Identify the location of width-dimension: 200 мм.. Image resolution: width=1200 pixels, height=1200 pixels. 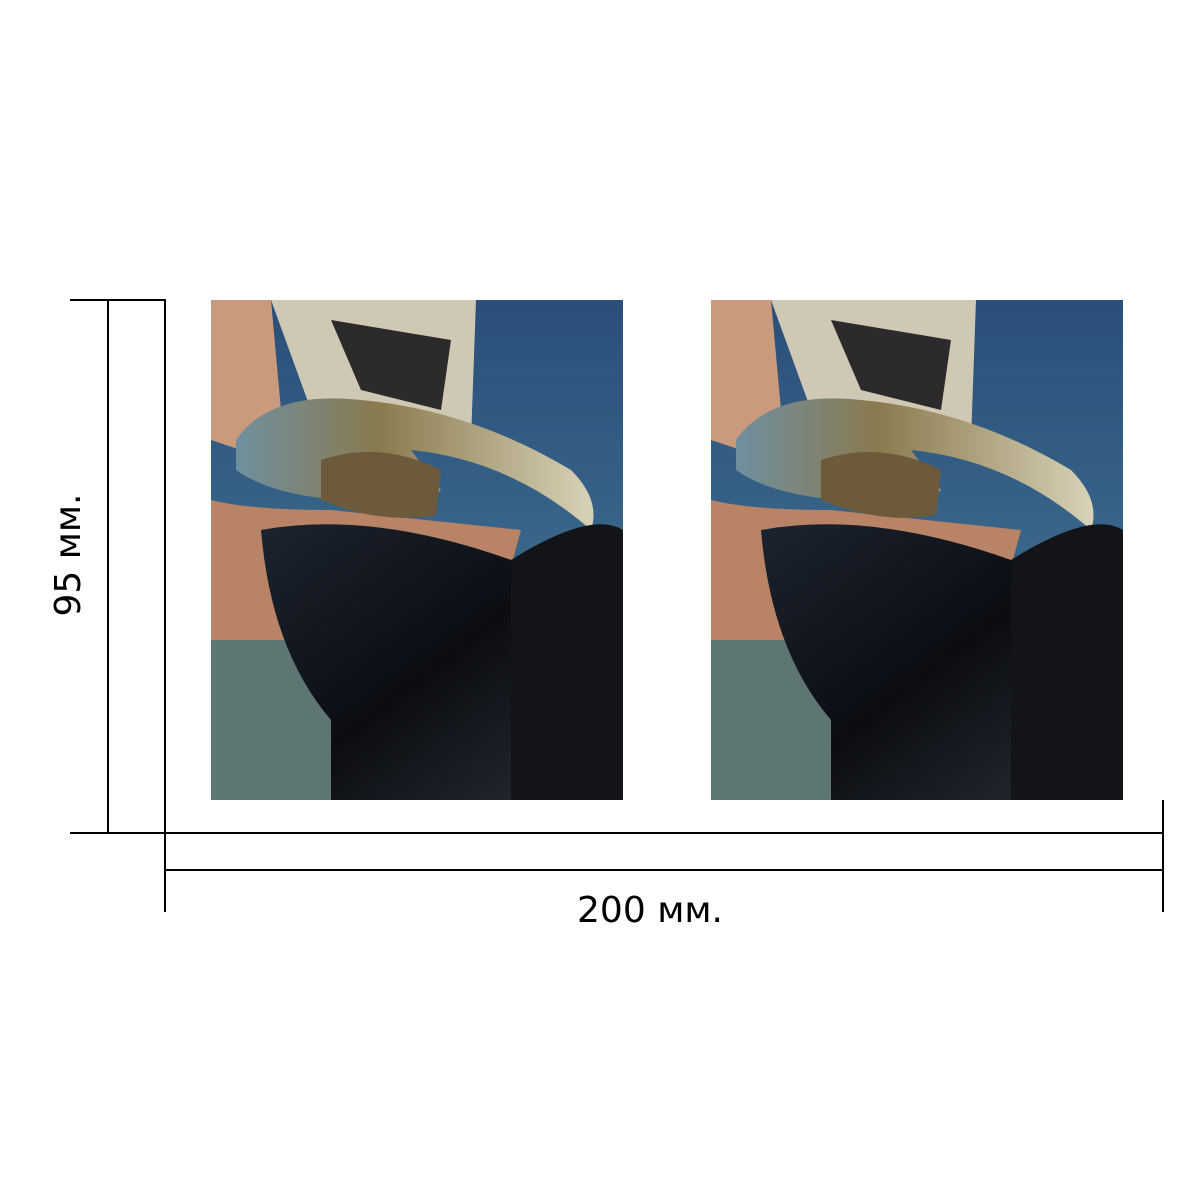
(664, 865).